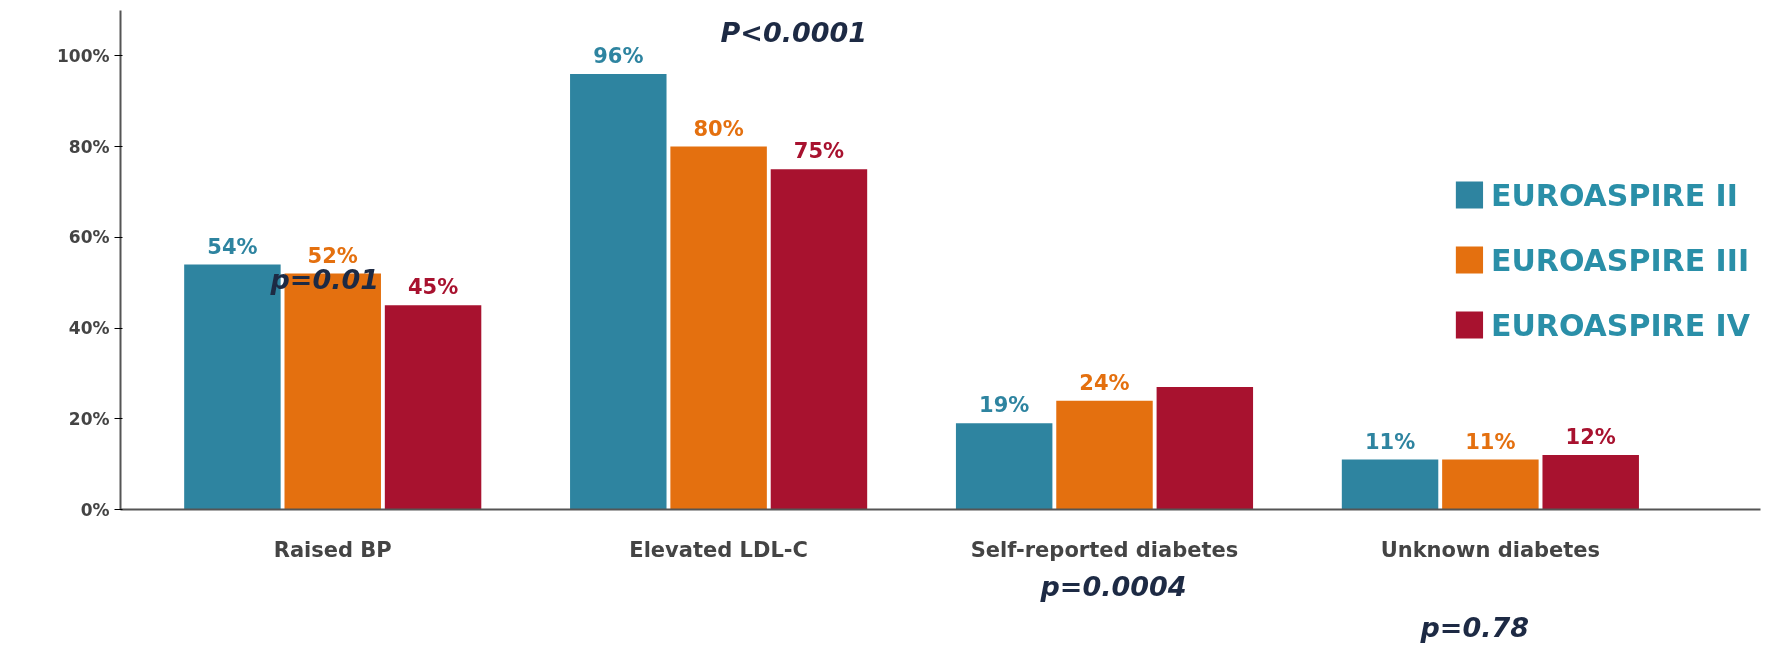  What do you see at coordinates (1620, 324) in the screenshot?
I see `legend-label: EUROASPIRE IV` at bounding box center [1620, 324].